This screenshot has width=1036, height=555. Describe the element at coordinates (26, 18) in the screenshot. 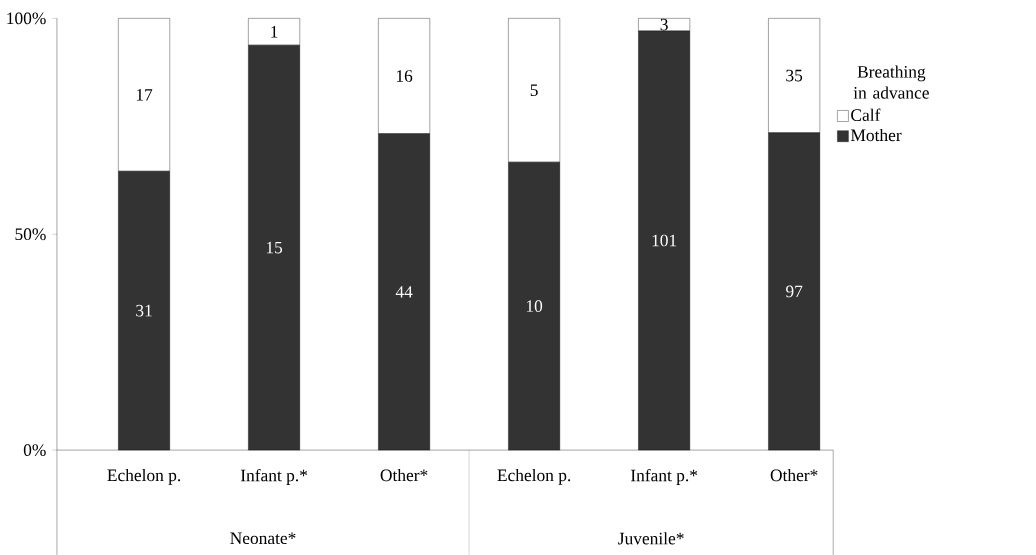

I see `y-tick-label: 100%` at that location.